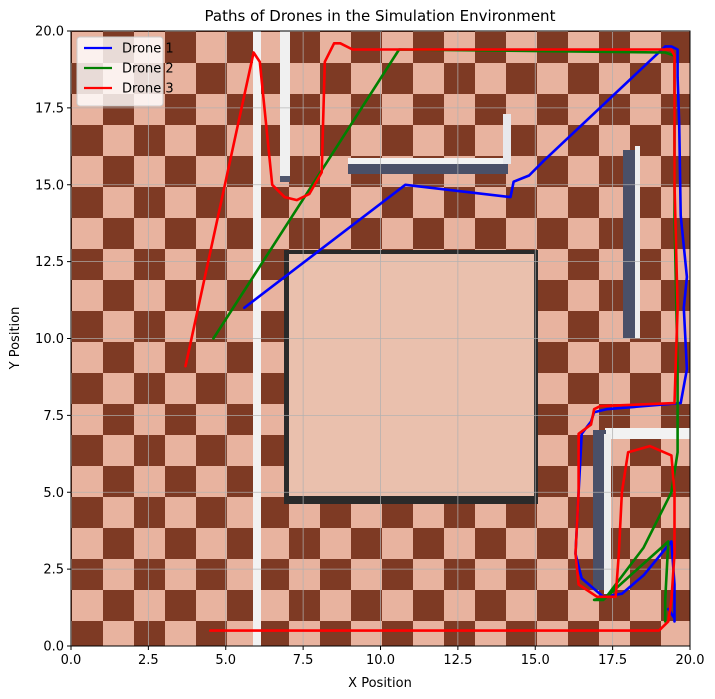 This screenshot has width=715, height=699. What do you see at coordinates (429, 161) in the screenshot?
I see `horizontal-wall` at bounding box center [429, 161].